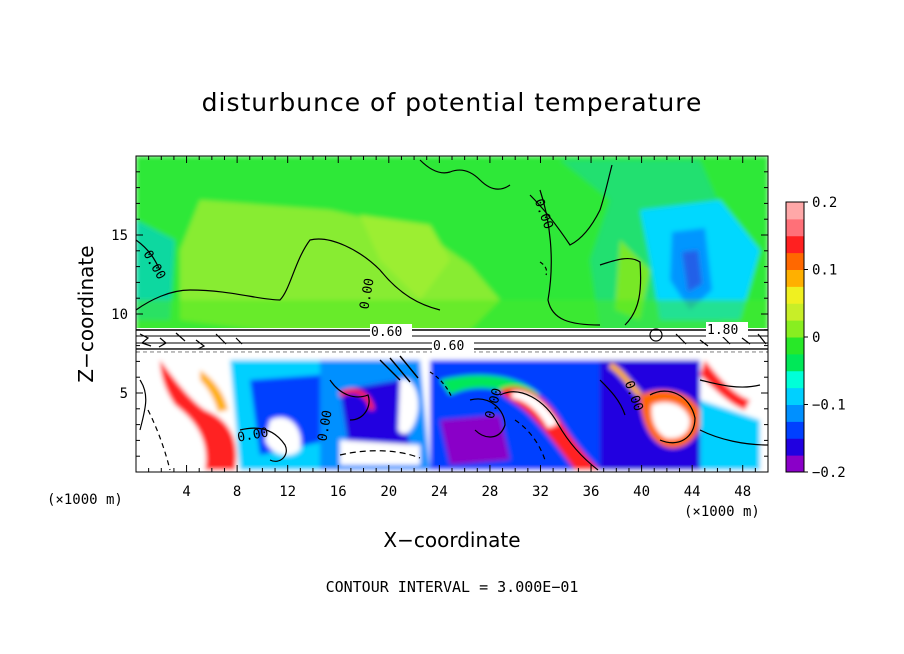 This screenshot has width=904, height=654. Describe the element at coordinates (829, 406) in the screenshot. I see `colorbar-tick-label: −0.1` at that location.